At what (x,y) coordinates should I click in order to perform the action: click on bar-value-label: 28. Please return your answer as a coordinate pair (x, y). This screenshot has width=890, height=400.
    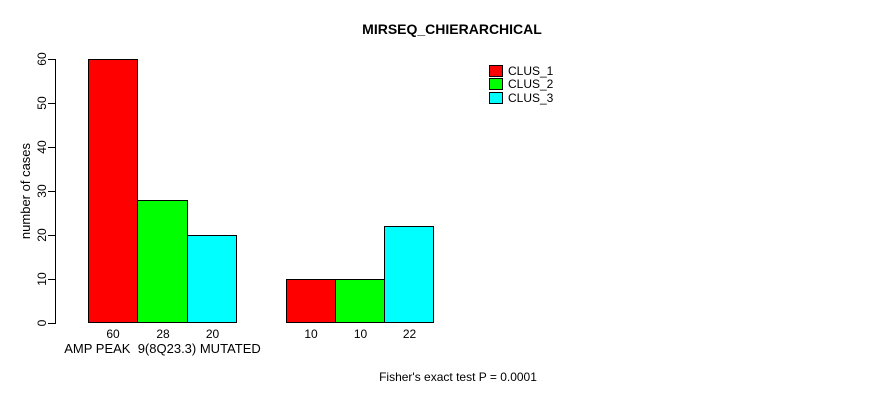
    Looking at the image, I should click on (163, 334).